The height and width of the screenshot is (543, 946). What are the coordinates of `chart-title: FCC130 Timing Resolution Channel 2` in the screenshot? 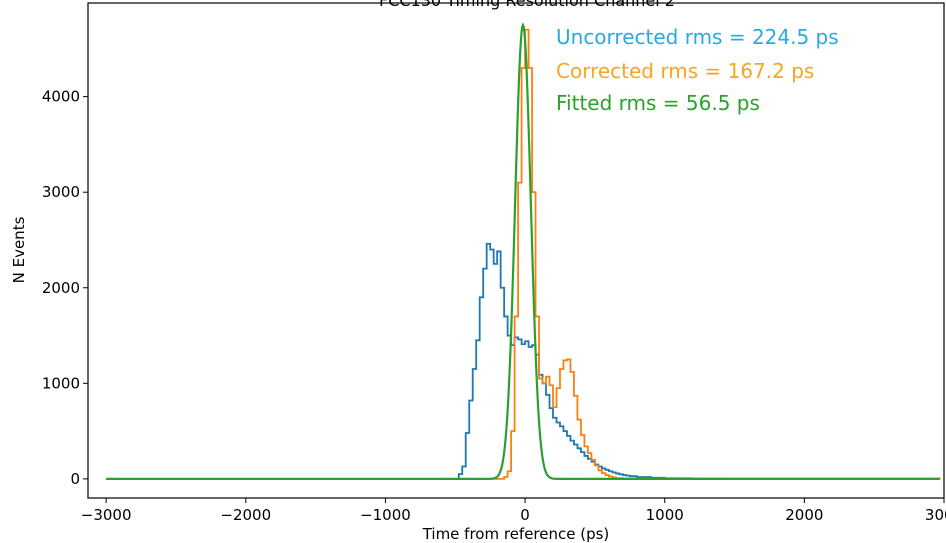 It's located at (527, 5).